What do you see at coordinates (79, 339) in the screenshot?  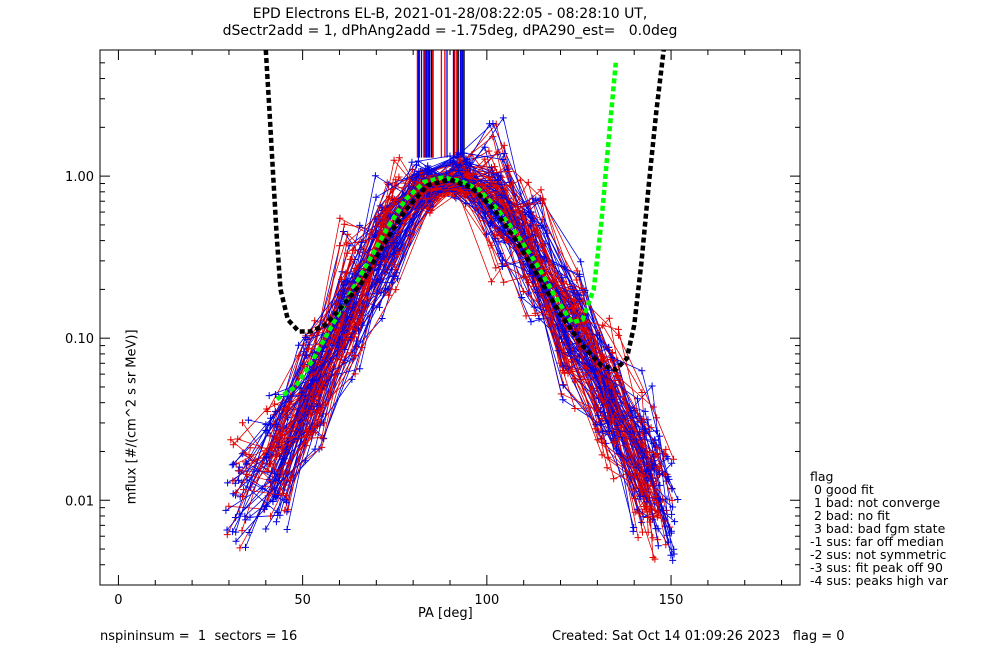 I see `y-tick-label: 0.10` at bounding box center [79, 339].